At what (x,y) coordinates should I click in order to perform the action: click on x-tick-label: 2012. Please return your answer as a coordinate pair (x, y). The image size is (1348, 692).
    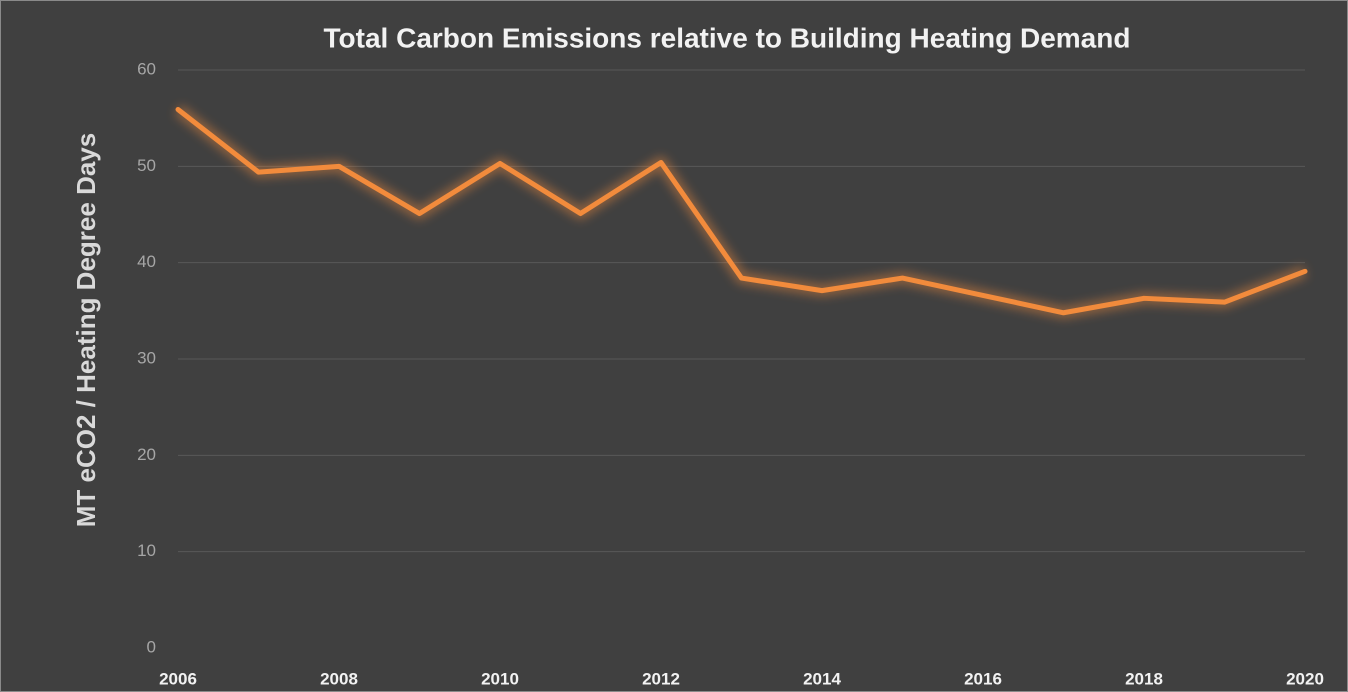
    Looking at the image, I should click on (661, 678).